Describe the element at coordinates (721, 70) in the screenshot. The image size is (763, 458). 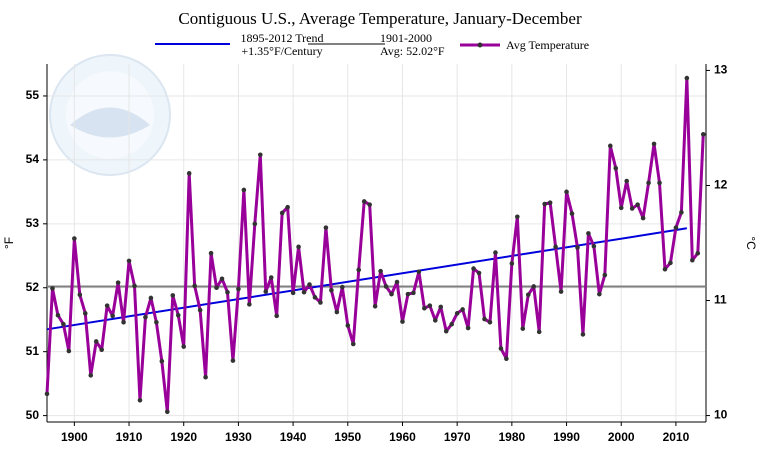
I see `y2-tick-label: 13` at that location.